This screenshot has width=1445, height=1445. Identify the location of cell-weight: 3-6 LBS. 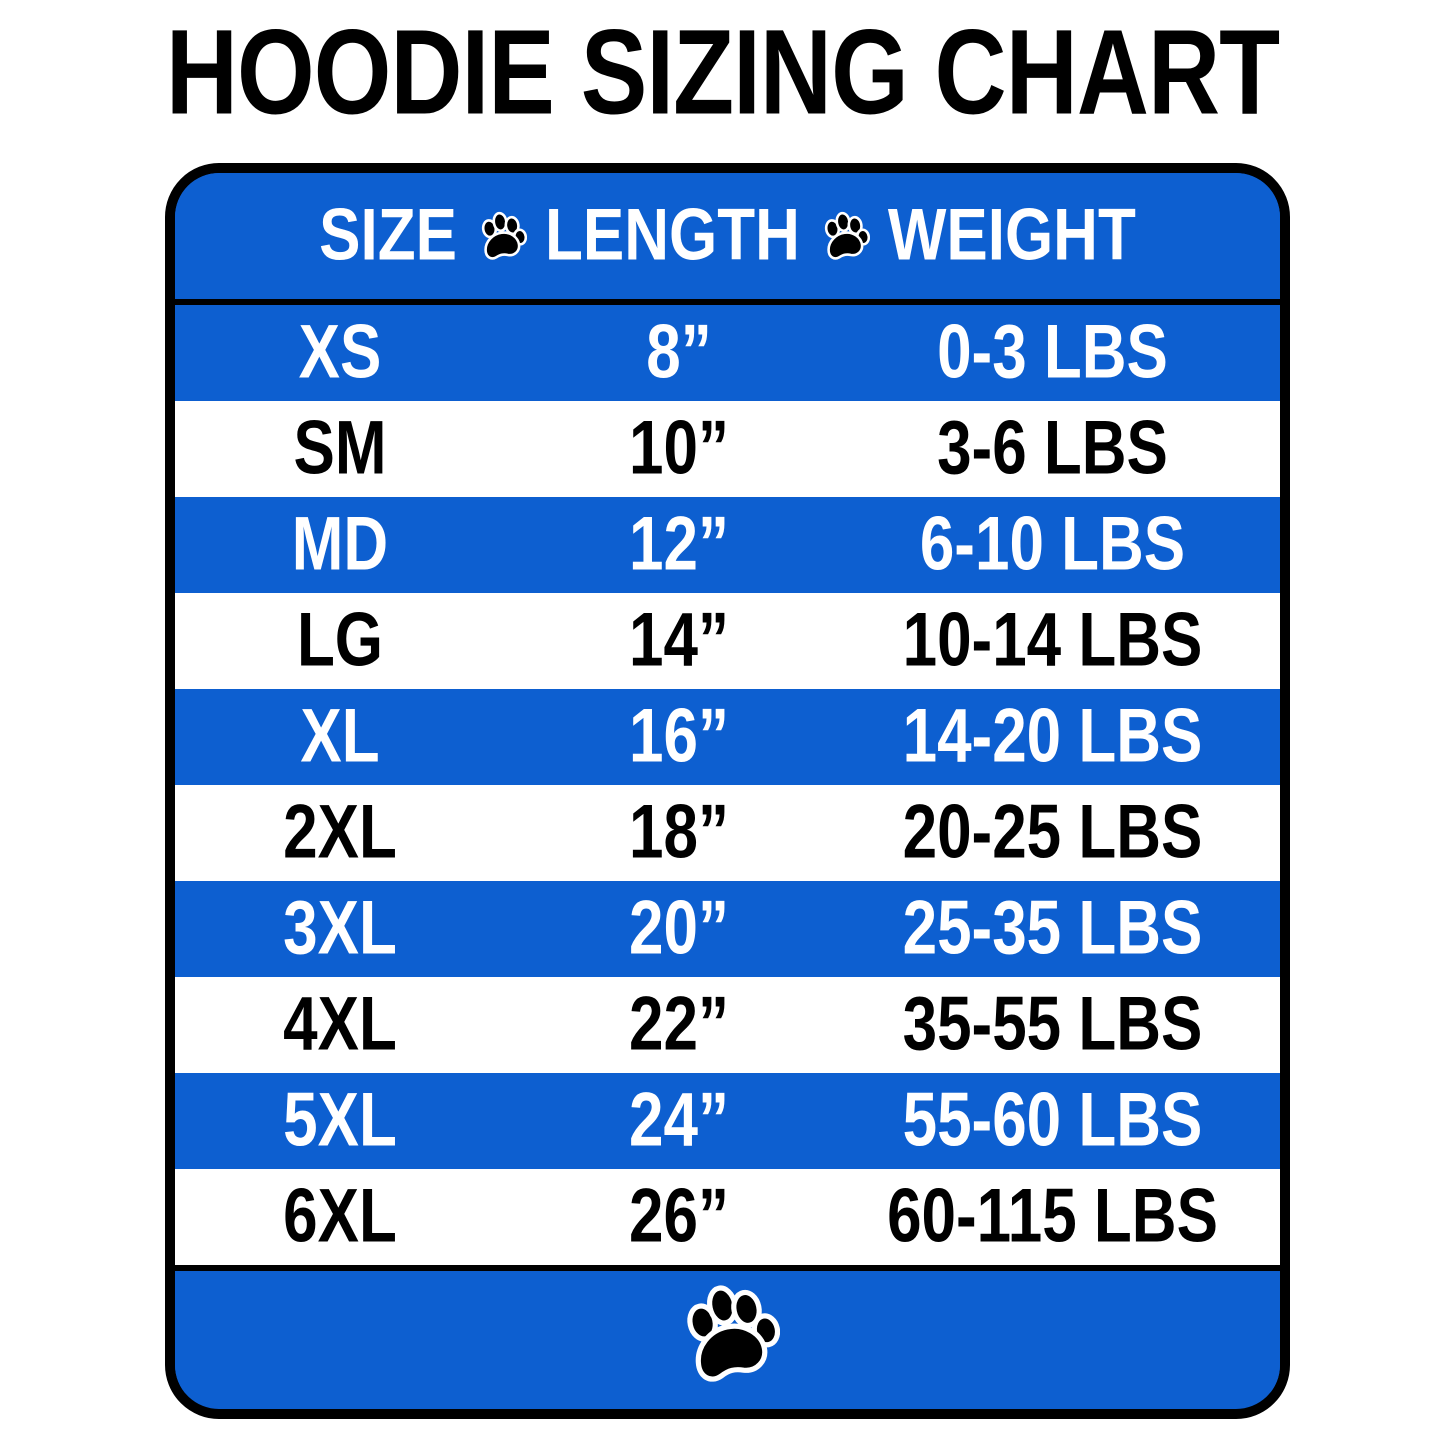
(1052, 448).